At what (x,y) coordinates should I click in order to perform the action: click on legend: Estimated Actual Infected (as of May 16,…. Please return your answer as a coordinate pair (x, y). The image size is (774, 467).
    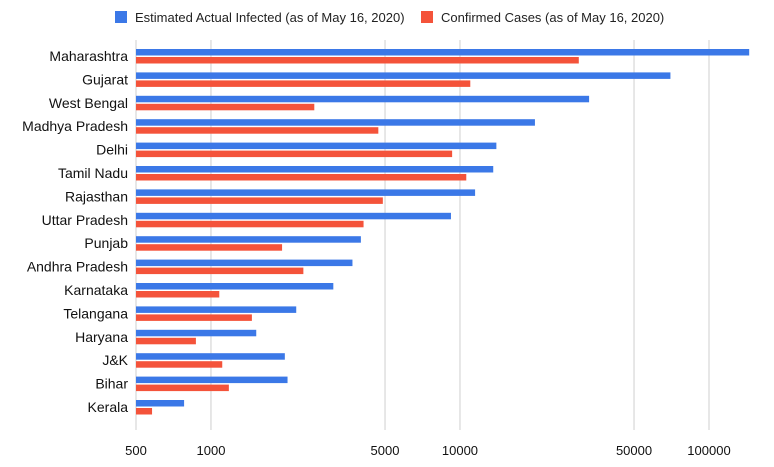
    Looking at the image, I should click on (389, 17).